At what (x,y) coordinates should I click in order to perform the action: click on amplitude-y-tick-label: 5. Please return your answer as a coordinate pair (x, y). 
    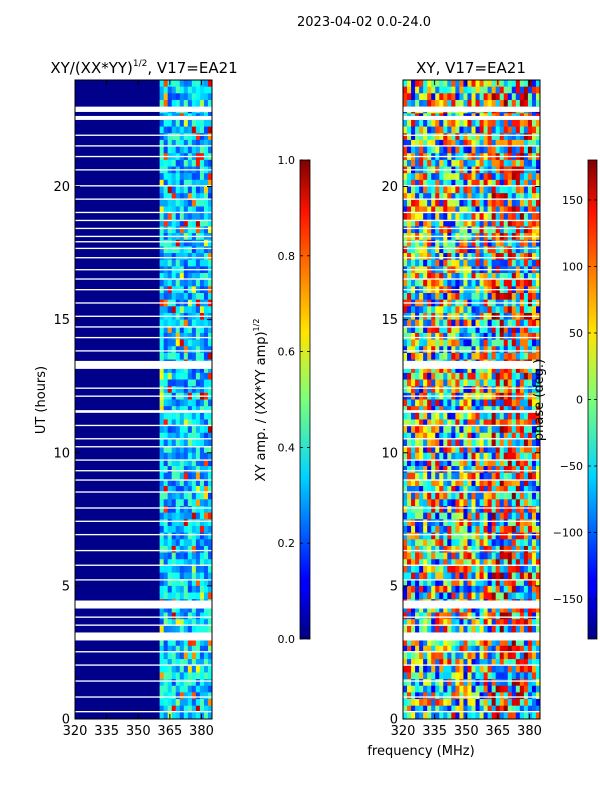
    Looking at the image, I should click on (66, 586).